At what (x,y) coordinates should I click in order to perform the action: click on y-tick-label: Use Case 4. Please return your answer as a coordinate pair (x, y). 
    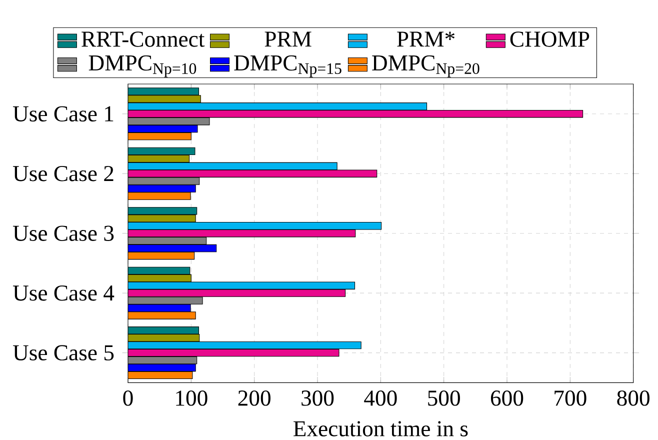
    Looking at the image, I should click on (63, 293).